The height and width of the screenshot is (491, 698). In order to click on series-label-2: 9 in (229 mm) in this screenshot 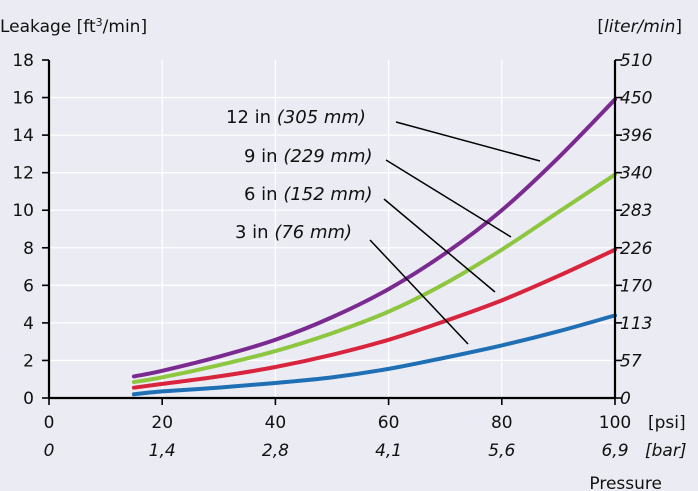, I will do `click(308, 156)`.